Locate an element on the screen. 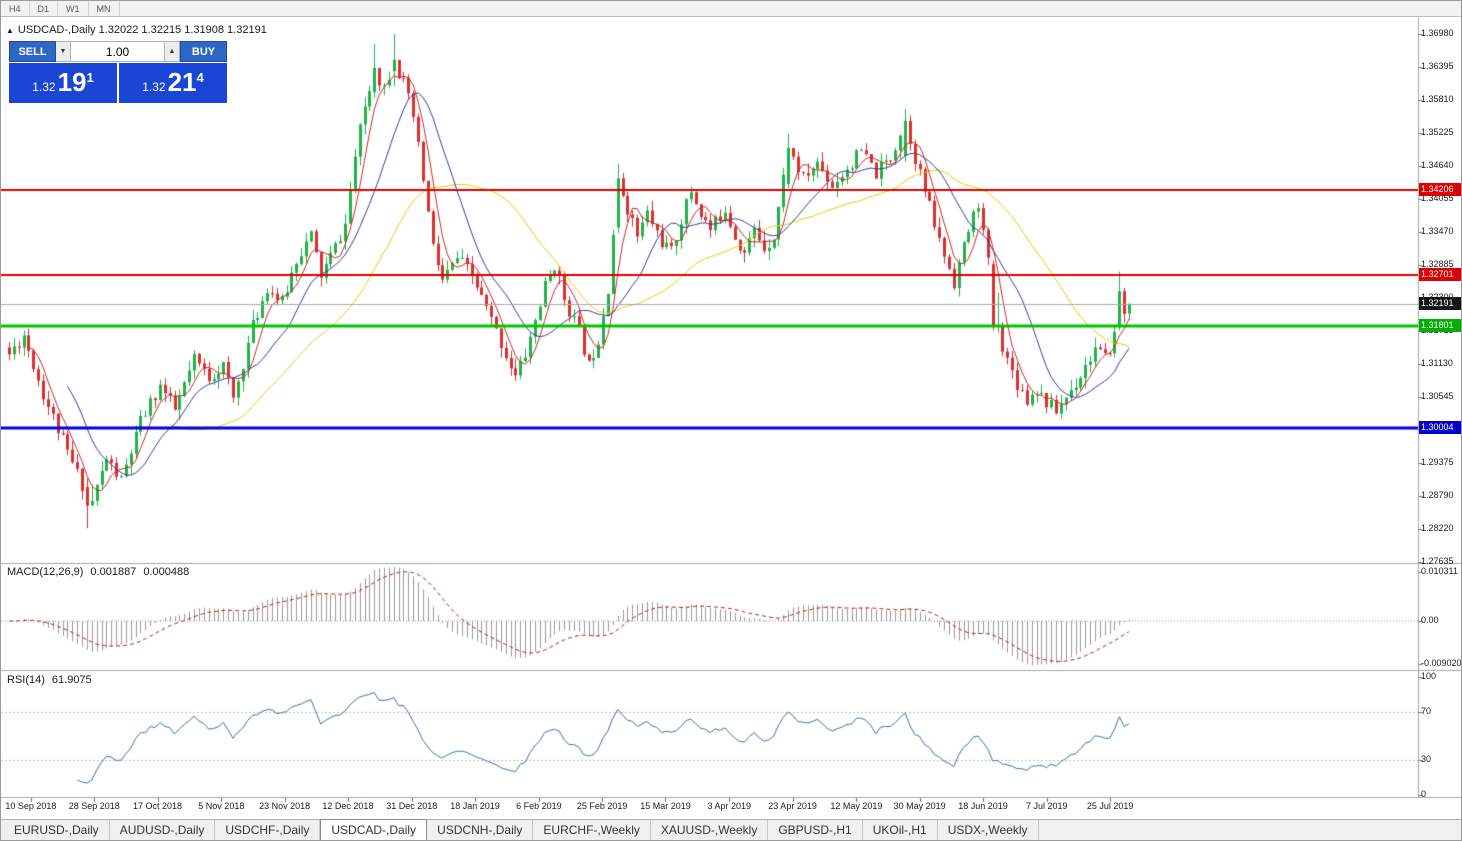  macd-axis-label: -0.0090203 is located at coordinates (1441, 663).